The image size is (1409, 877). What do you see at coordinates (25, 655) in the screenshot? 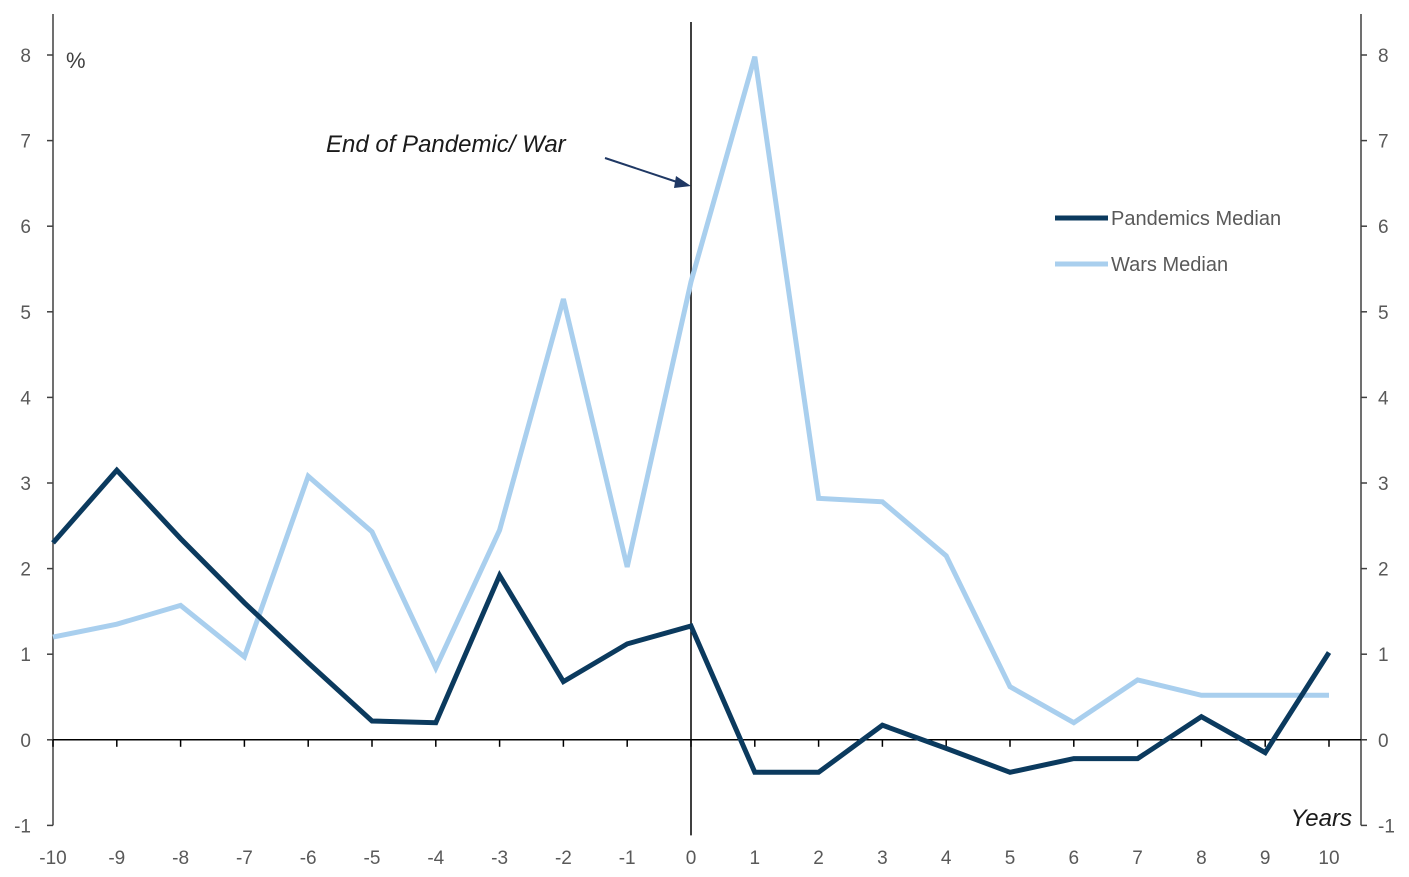
I see `left-y-tick-label: 1` at bounding box center [25, 655].